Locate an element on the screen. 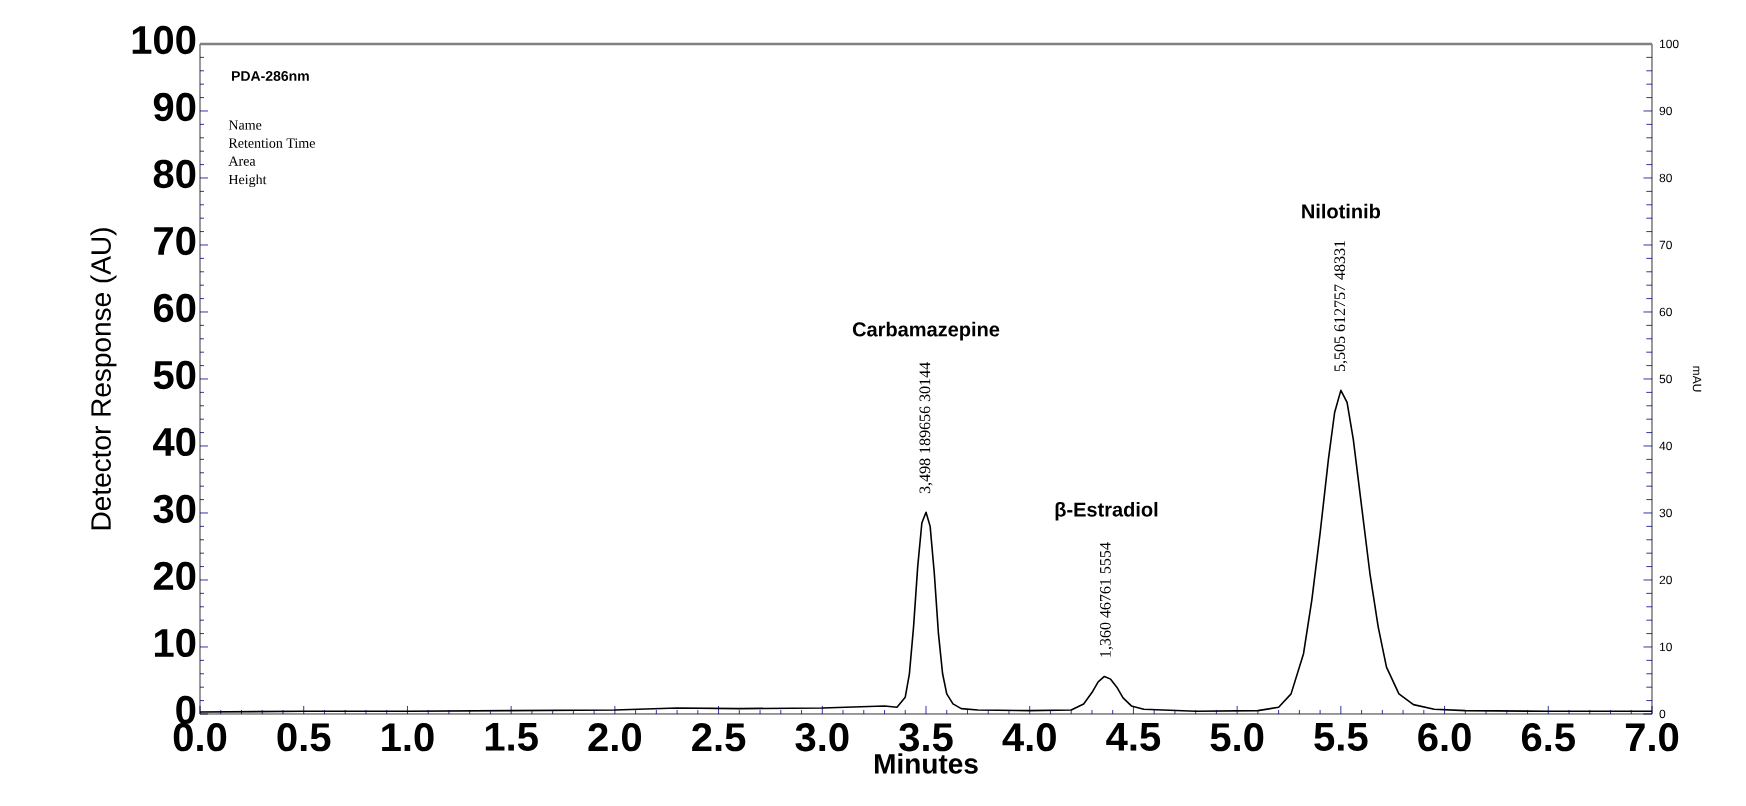 The height and width of the screenshot is (806, 1746). annotation: 5,505 612757 48331 is located at coordinates (1341, 306).